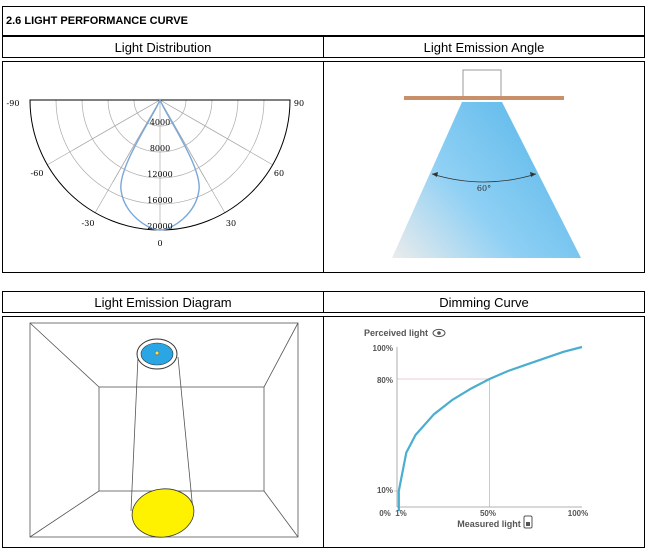  What do you see at coordinates (528, 522) in the screenshot?
I see `lightbulb-meter-icon` at bounding box center [528, 522].